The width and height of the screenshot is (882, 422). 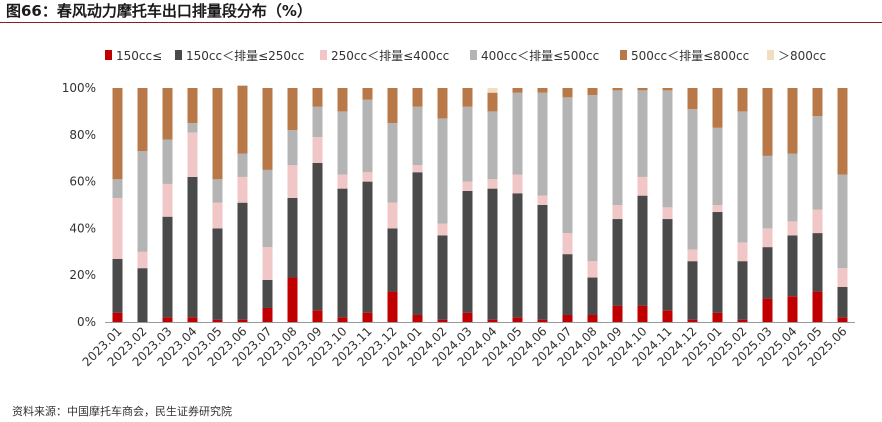 What do you see at coordinates (441, 22) in the screenshot?
I see `title-divider` at bounding box center [441, 22].